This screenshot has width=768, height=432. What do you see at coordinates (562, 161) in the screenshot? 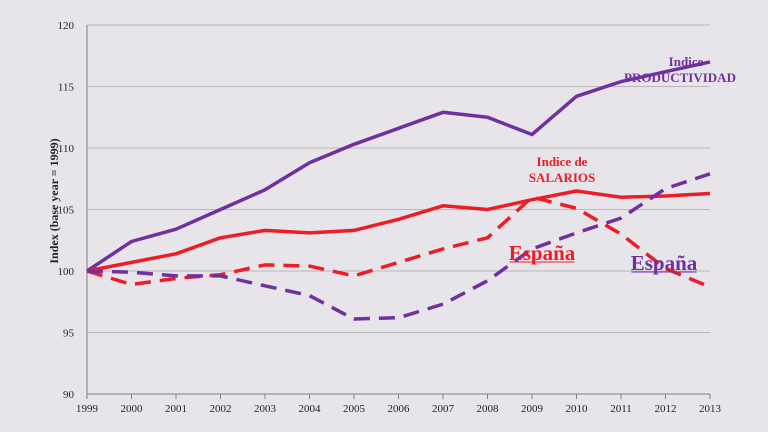
I see `annotation-label: Indice de` at bounding box center [562, 161].